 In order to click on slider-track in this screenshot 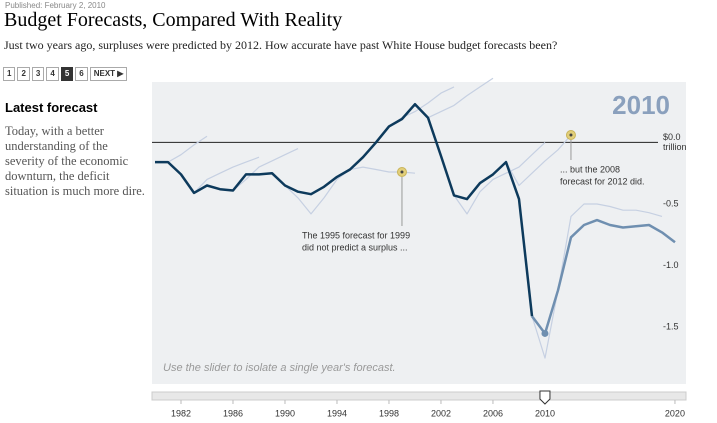, I will do `click(419, 396)`.